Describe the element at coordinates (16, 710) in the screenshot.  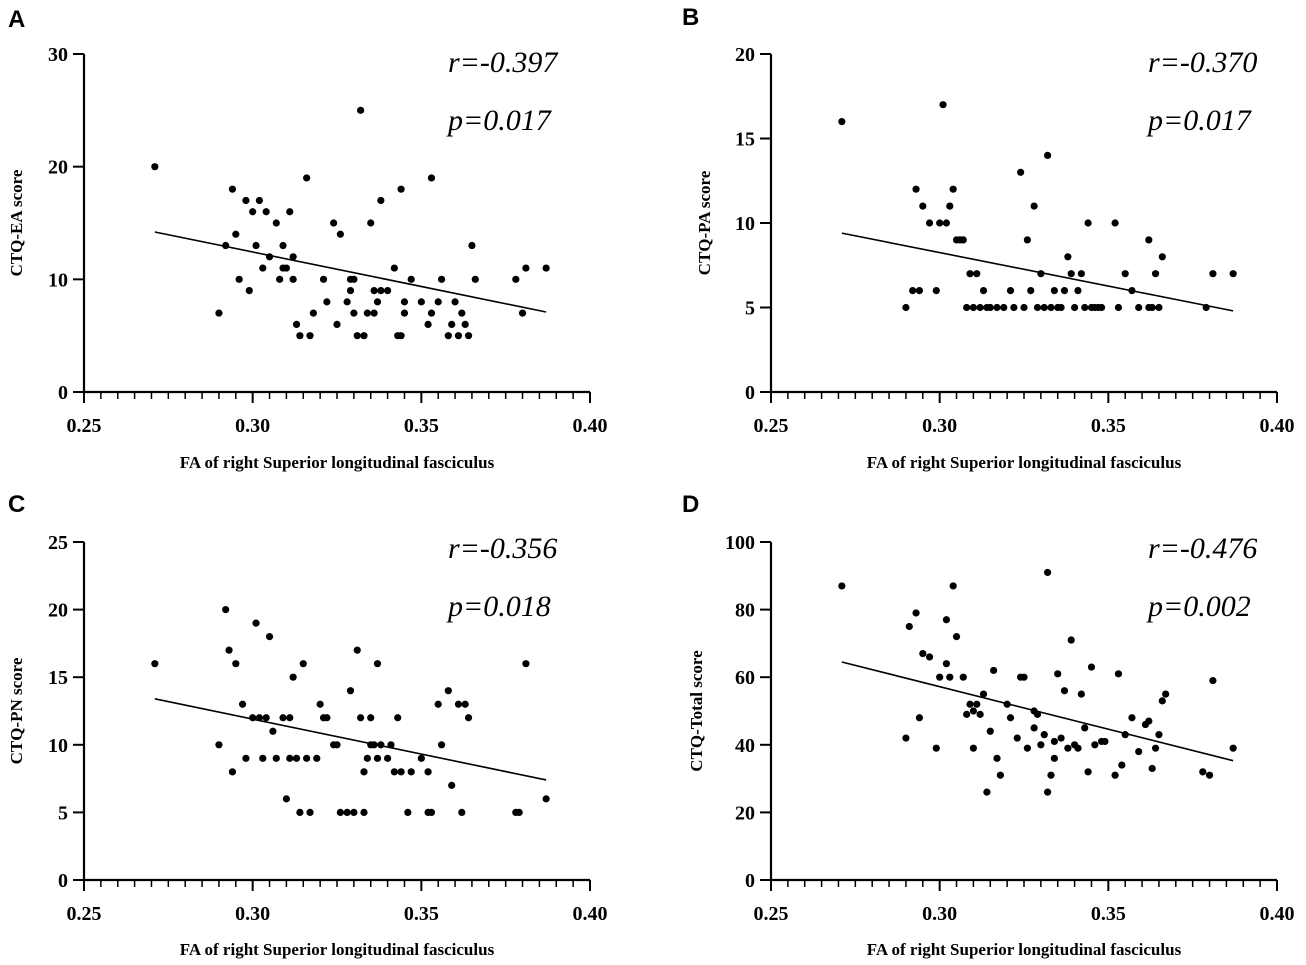
I see `y-axis-title: CTQ-PN score` at that location.